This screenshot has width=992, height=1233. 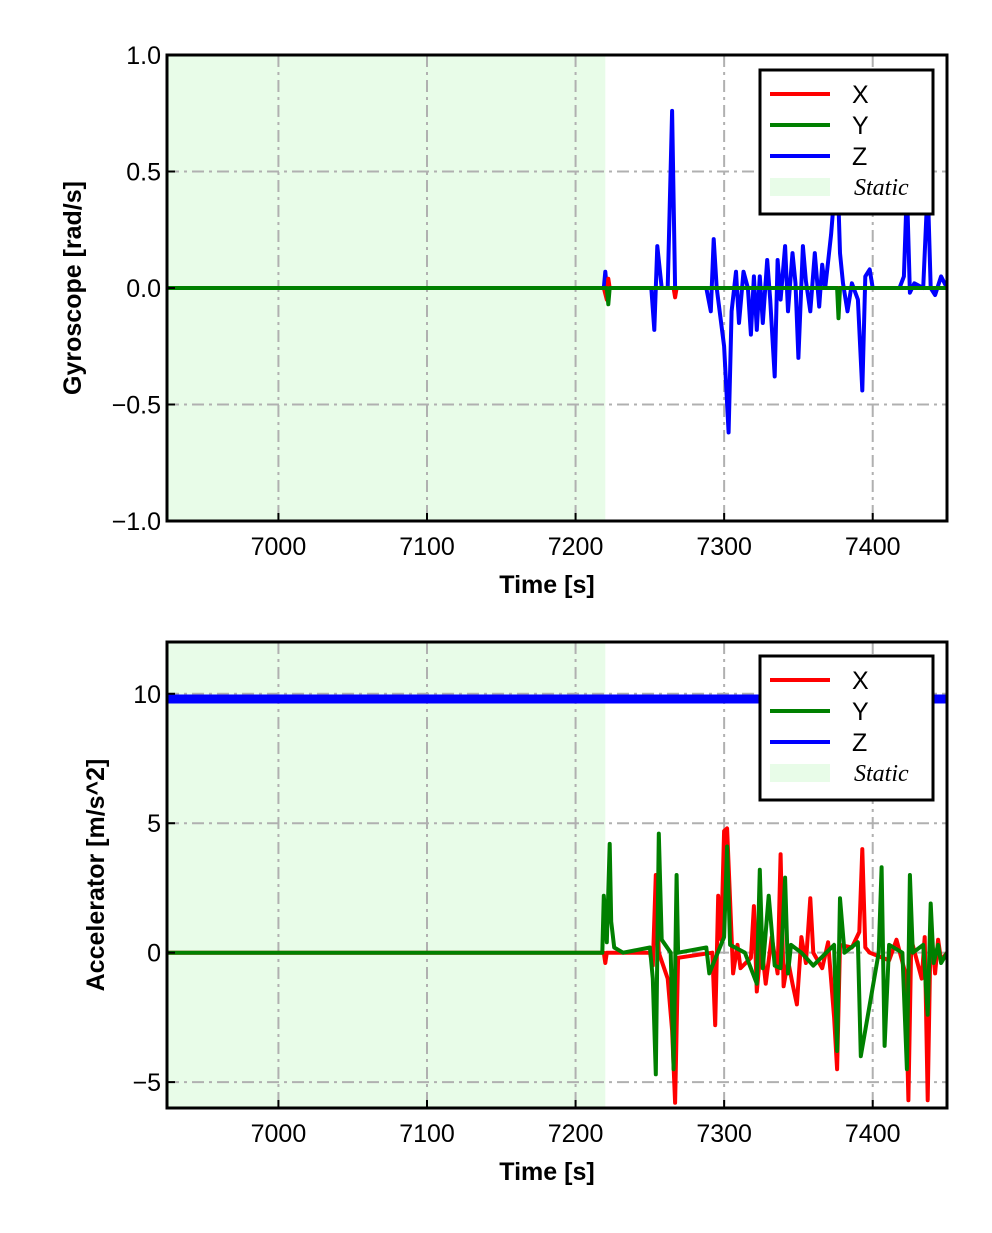 I want to click on y-tick-label: 0, so click(x=154, y=954).